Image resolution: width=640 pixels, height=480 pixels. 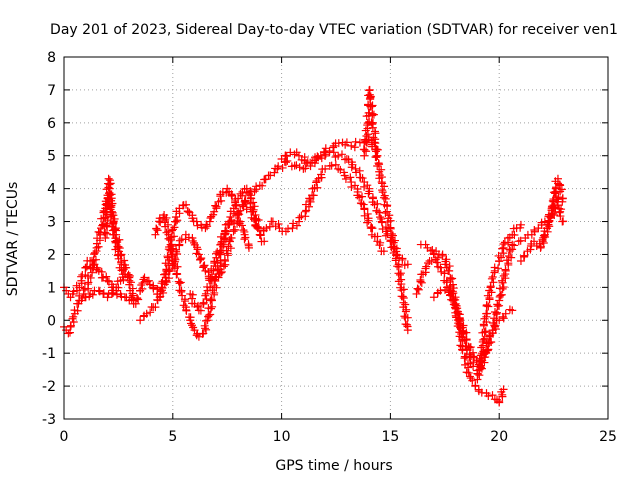 I want to click on series-rise-b, so click(x=199, y=261).